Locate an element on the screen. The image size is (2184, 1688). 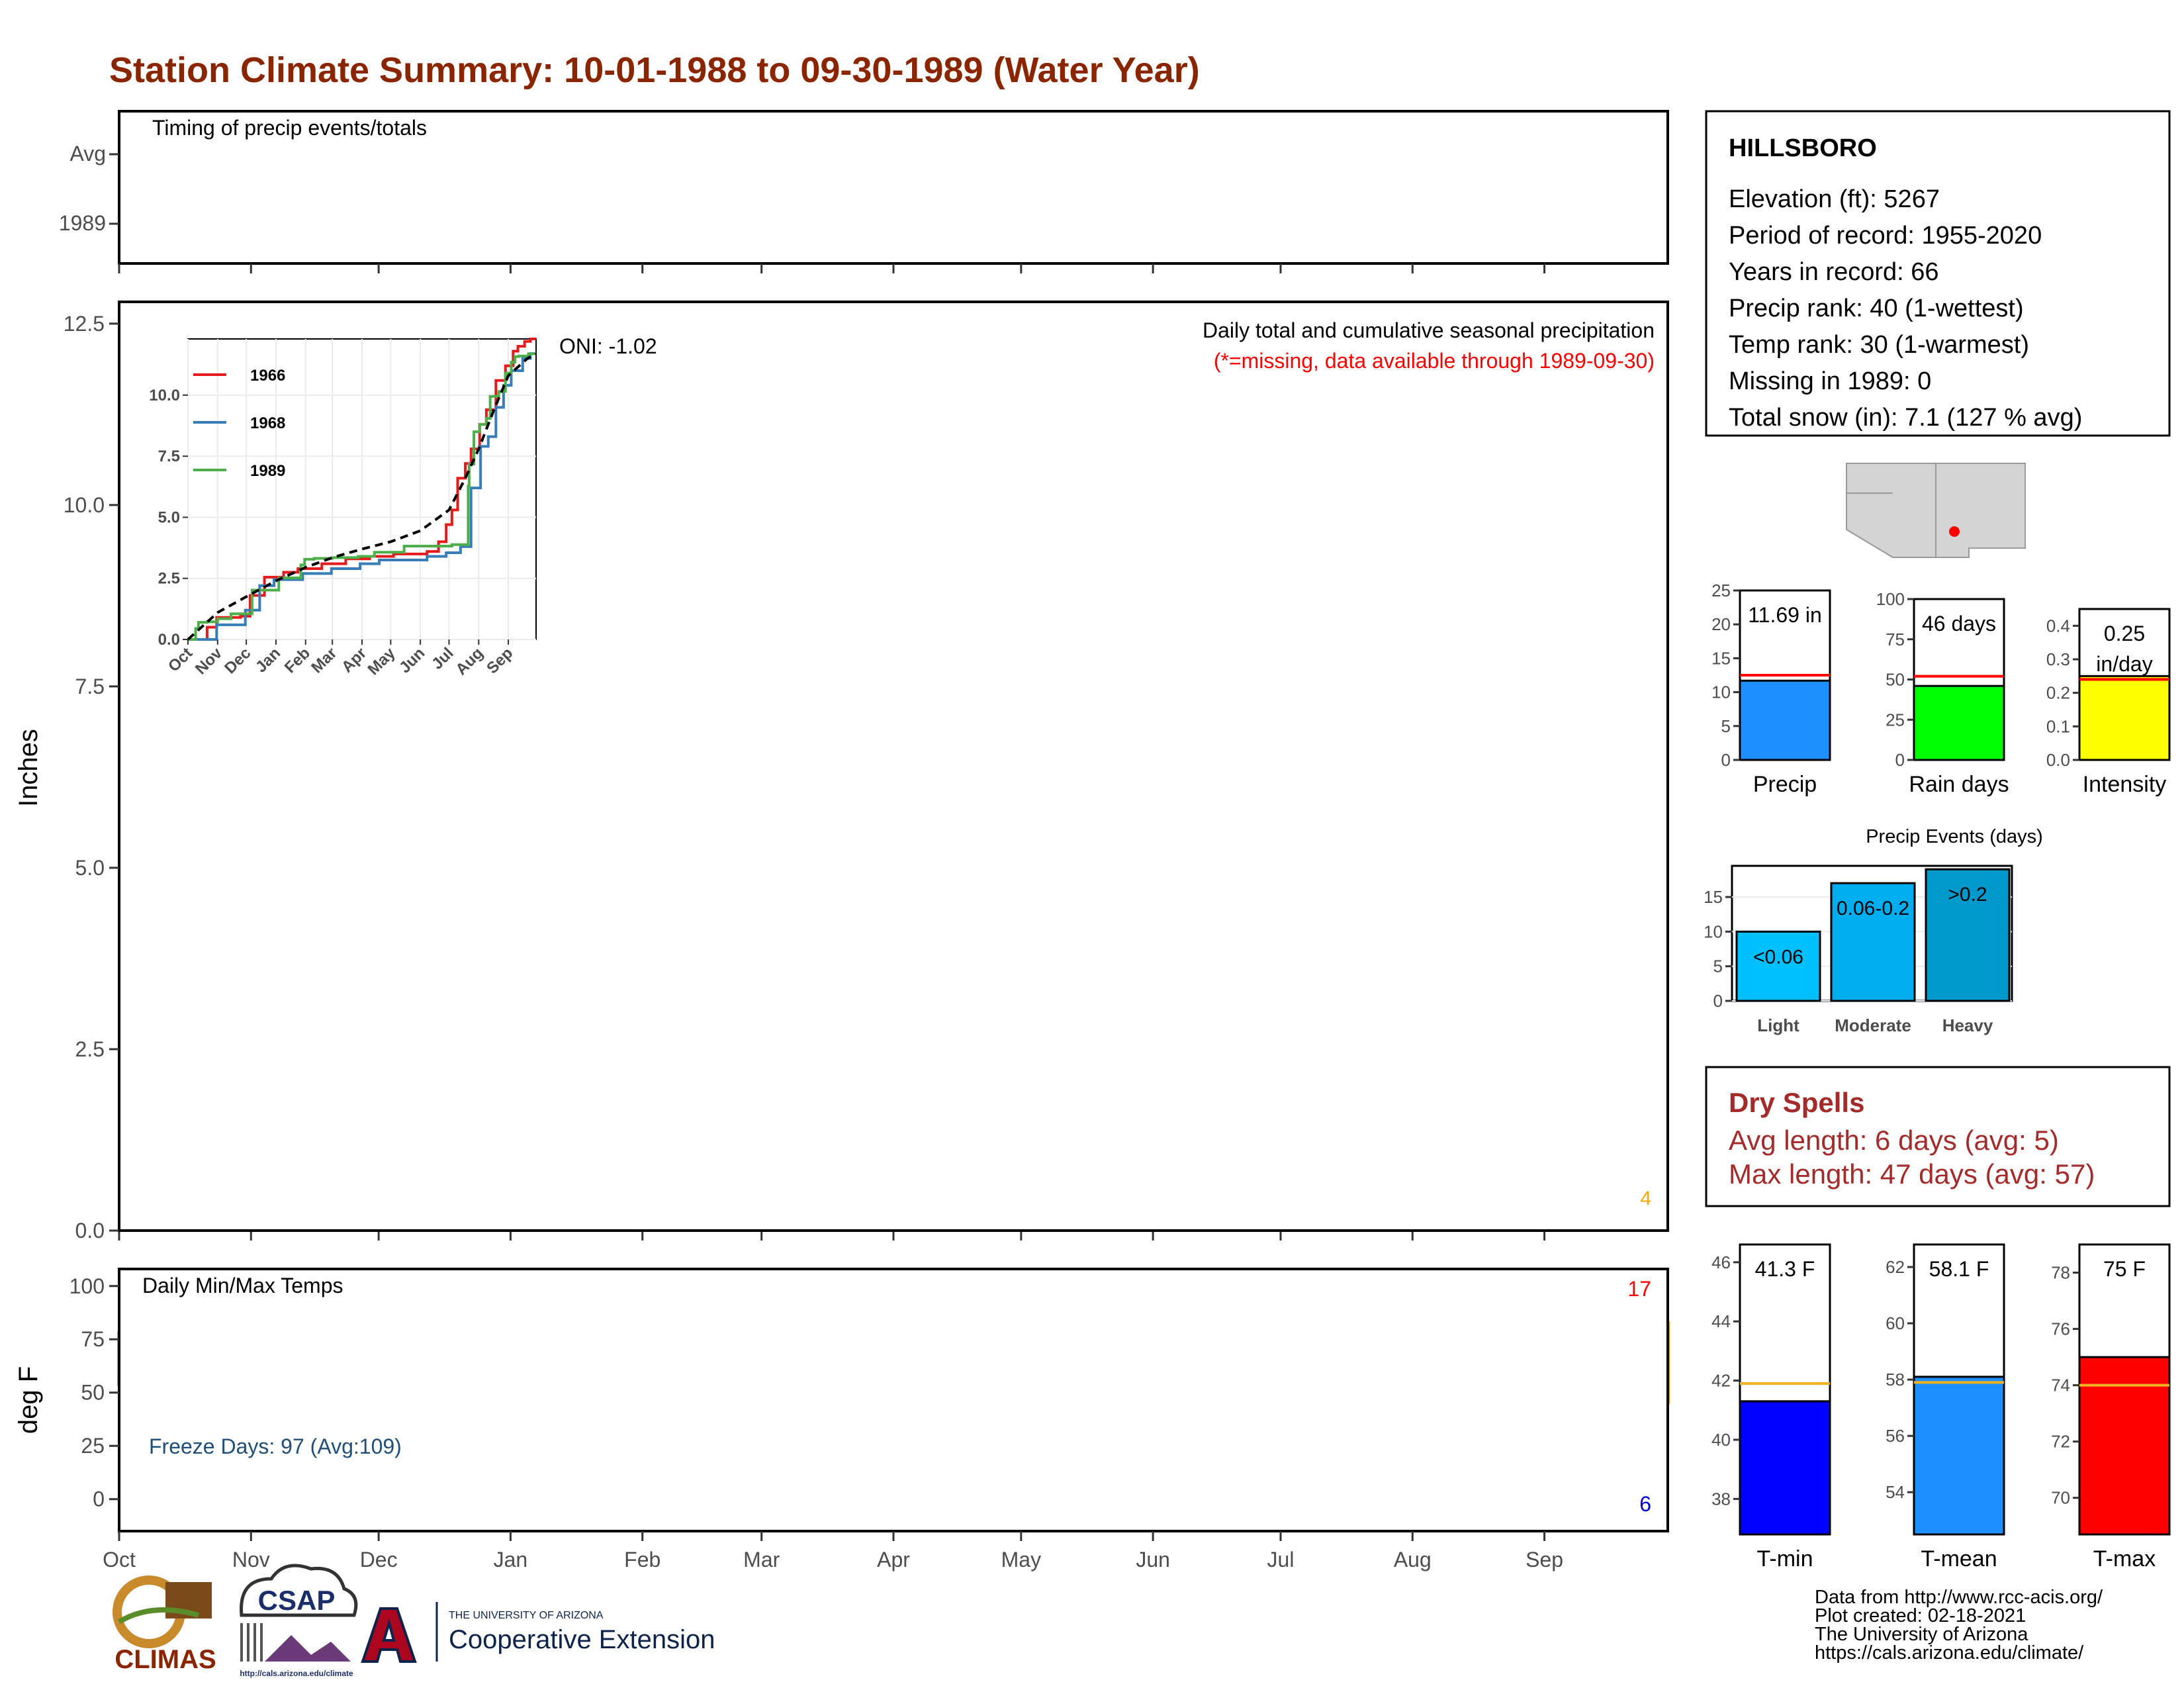
main-ytick-label-0: 0.0 is located at coordinates (90, 1231).